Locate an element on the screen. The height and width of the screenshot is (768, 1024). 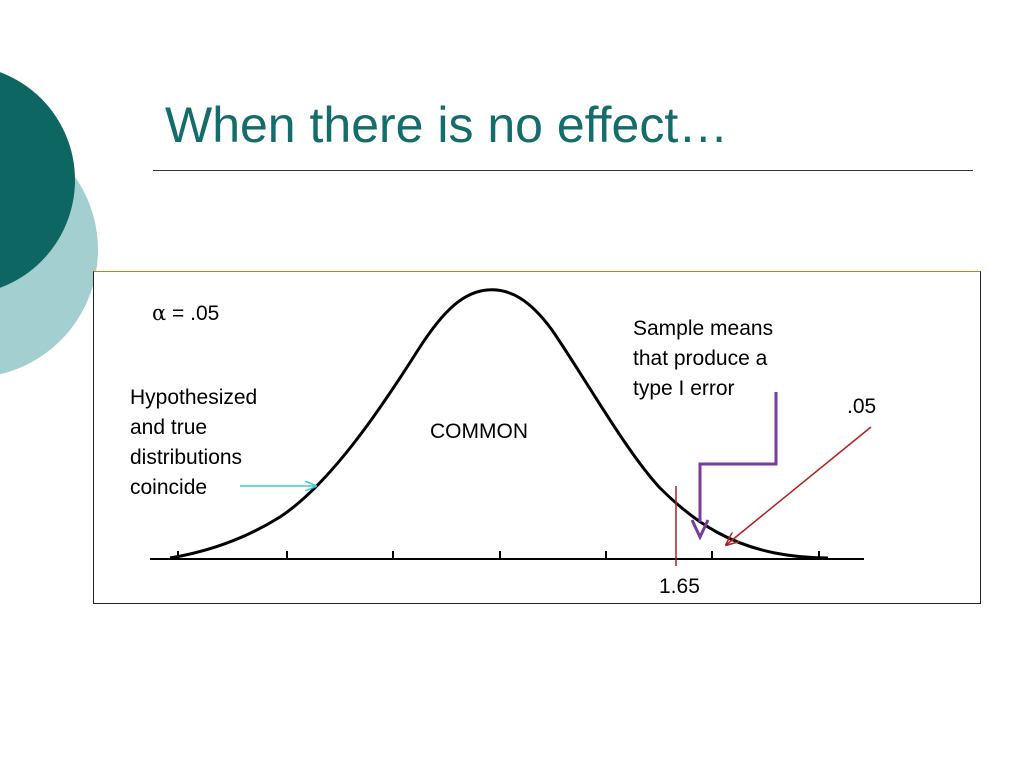
alpha-level-label: α = .05 is located at coordinates (185, 313).